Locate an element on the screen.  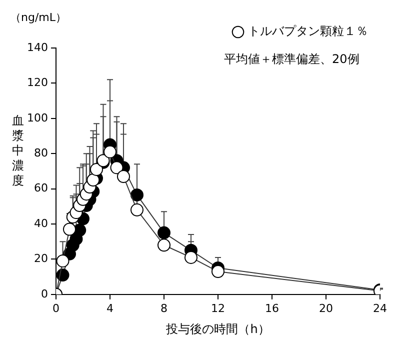
y-tick-label: 20 is located at coordinates (41, 259).